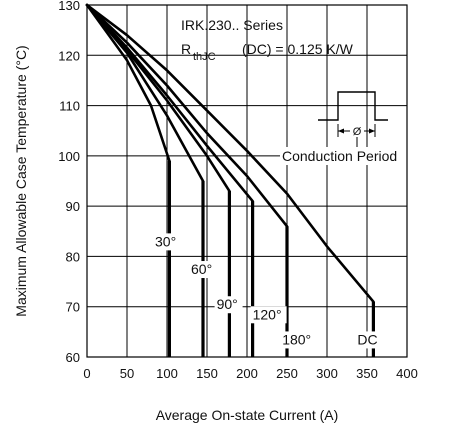  I want to click on series-label: 120°, so click(268, 315).